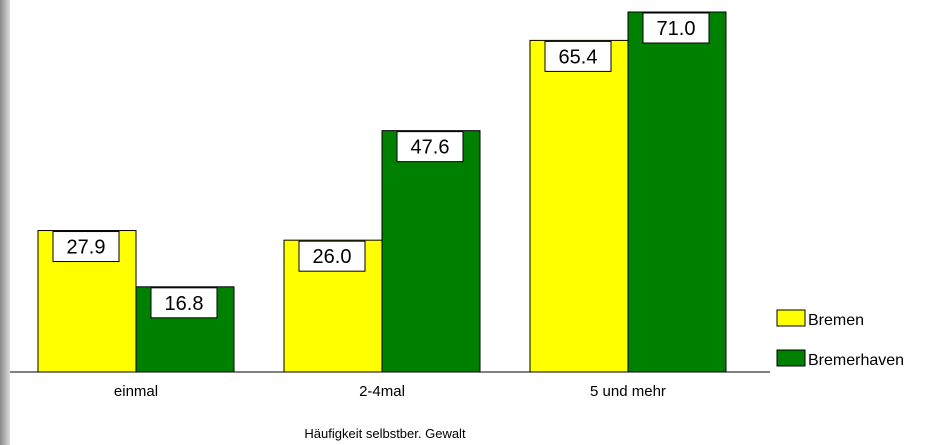 The height and width of the screenshot is (445, 926). I want to click on data-label-text: 71.0, so click(676, 29).